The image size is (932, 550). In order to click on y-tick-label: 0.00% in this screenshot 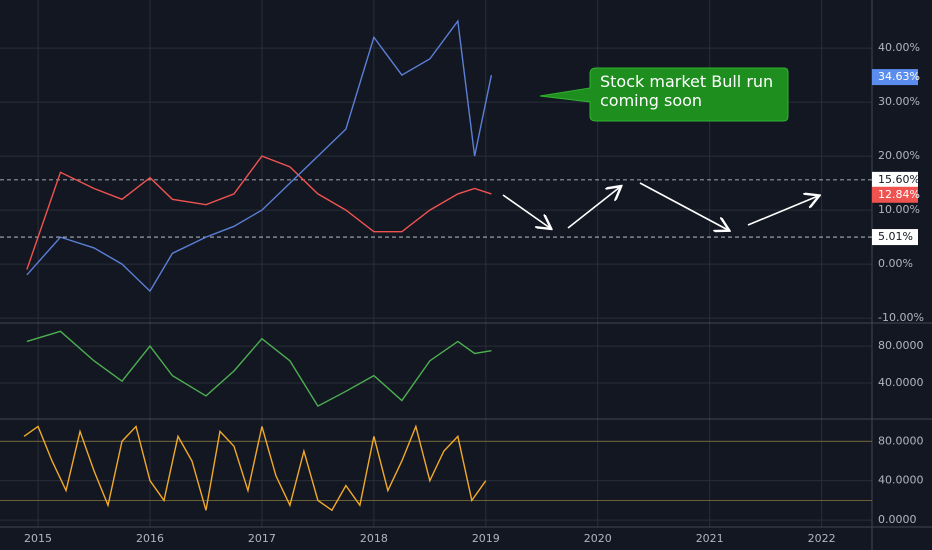, I will do `click(895, 263)`.